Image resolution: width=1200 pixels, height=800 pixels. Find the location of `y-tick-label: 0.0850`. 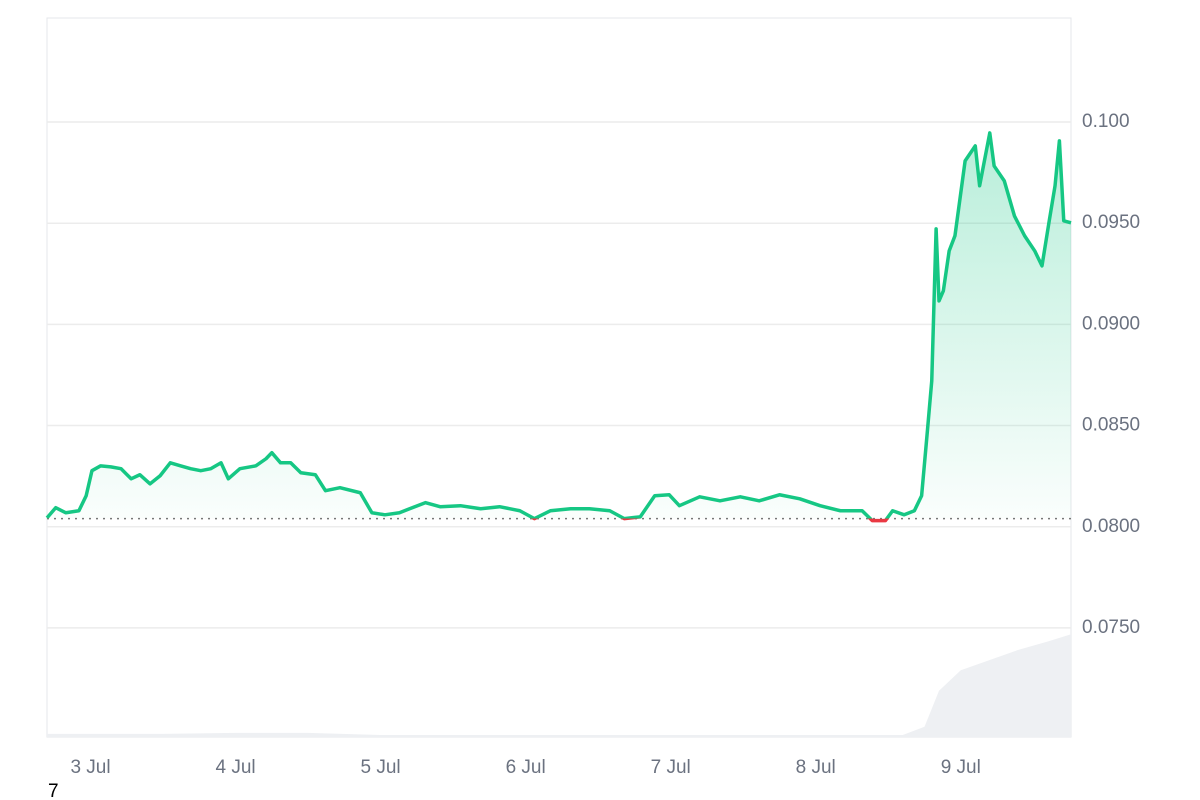

y-tick-label: 0.0850 is located at coordinates (1111, 425).